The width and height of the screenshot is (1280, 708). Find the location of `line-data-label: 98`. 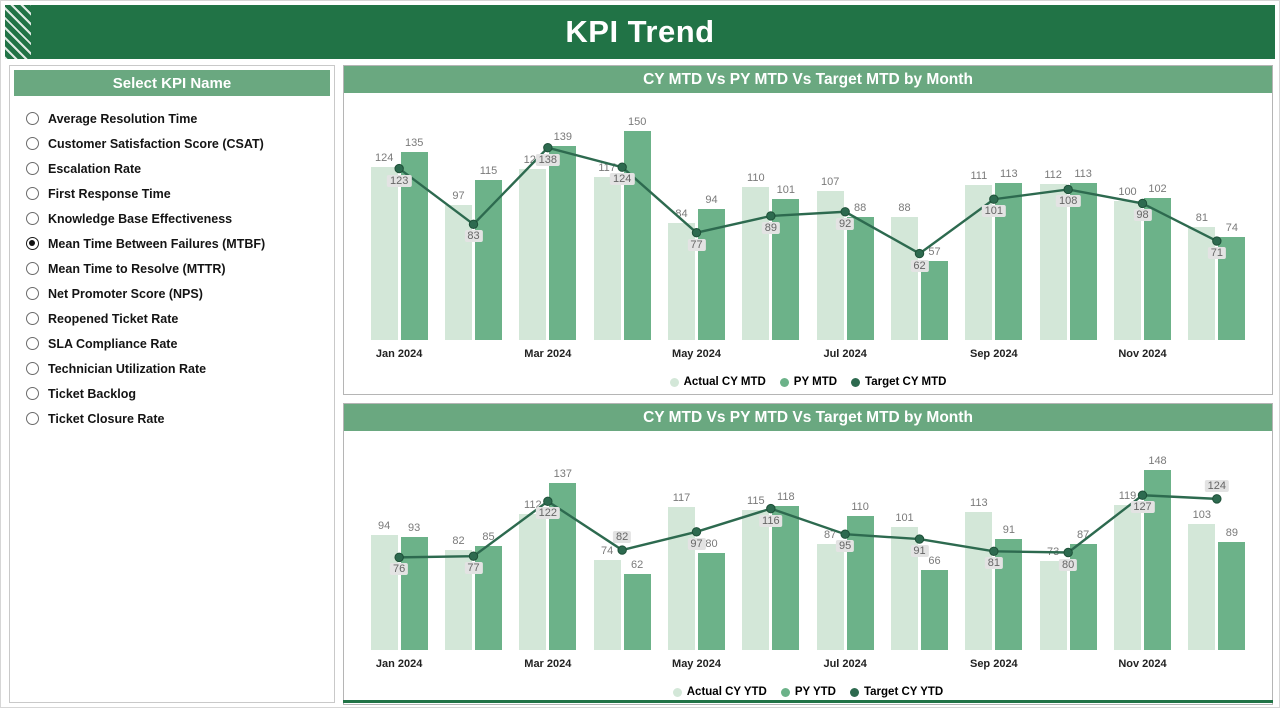

line-data-label: 98 is located at coordinates (1142, 215).